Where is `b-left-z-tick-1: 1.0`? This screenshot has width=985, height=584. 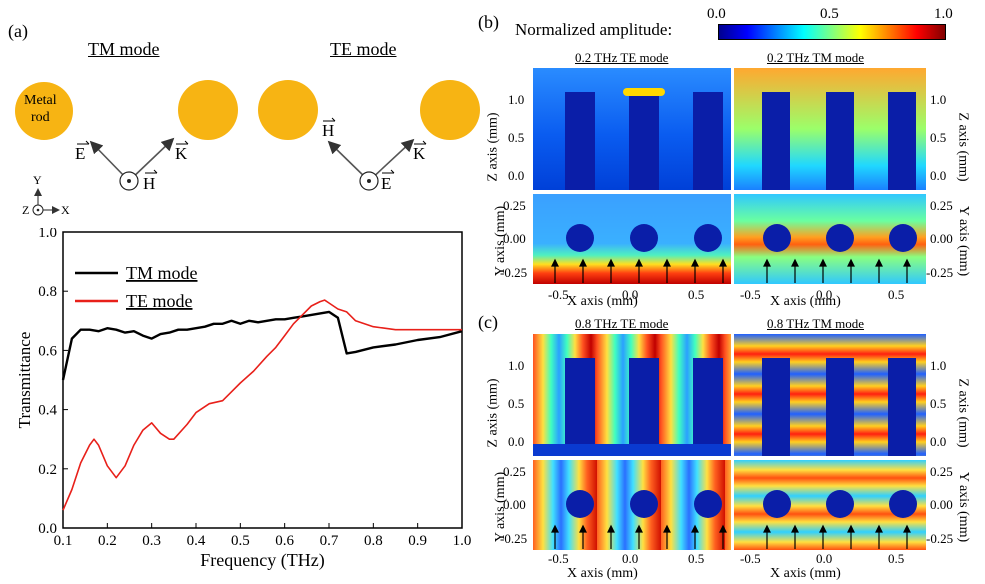 b-left-z-tick-1: 1.0 is located at coordinates (516, 99).